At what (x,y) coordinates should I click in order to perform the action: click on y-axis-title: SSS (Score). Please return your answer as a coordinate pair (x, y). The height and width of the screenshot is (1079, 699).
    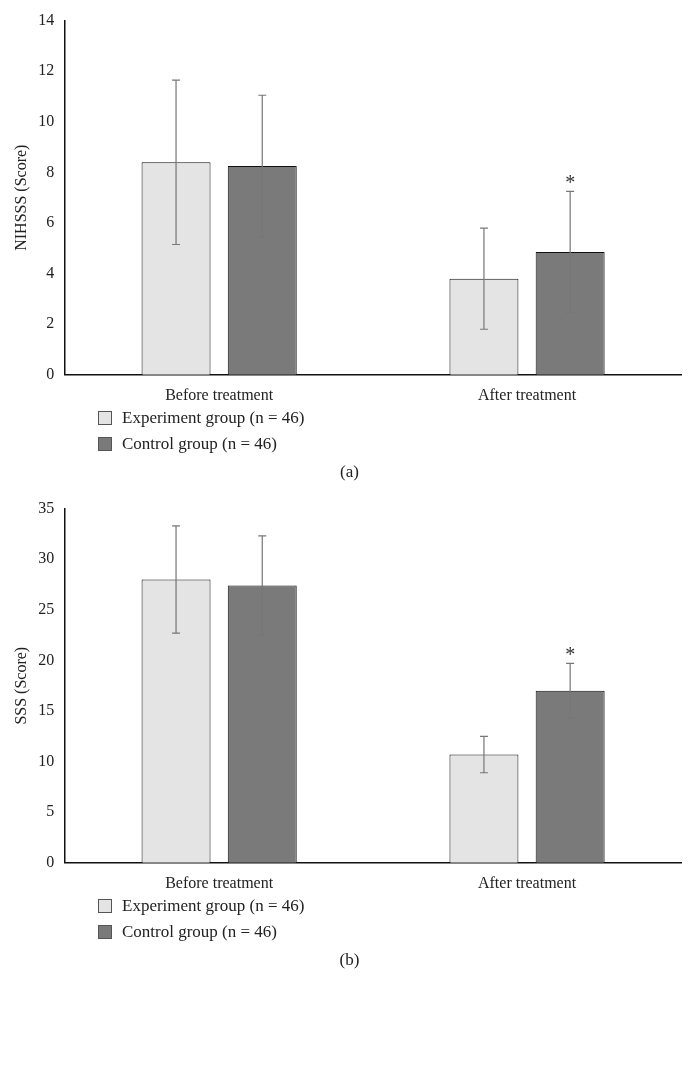
    Looking at the image, I should click on (20, 685).